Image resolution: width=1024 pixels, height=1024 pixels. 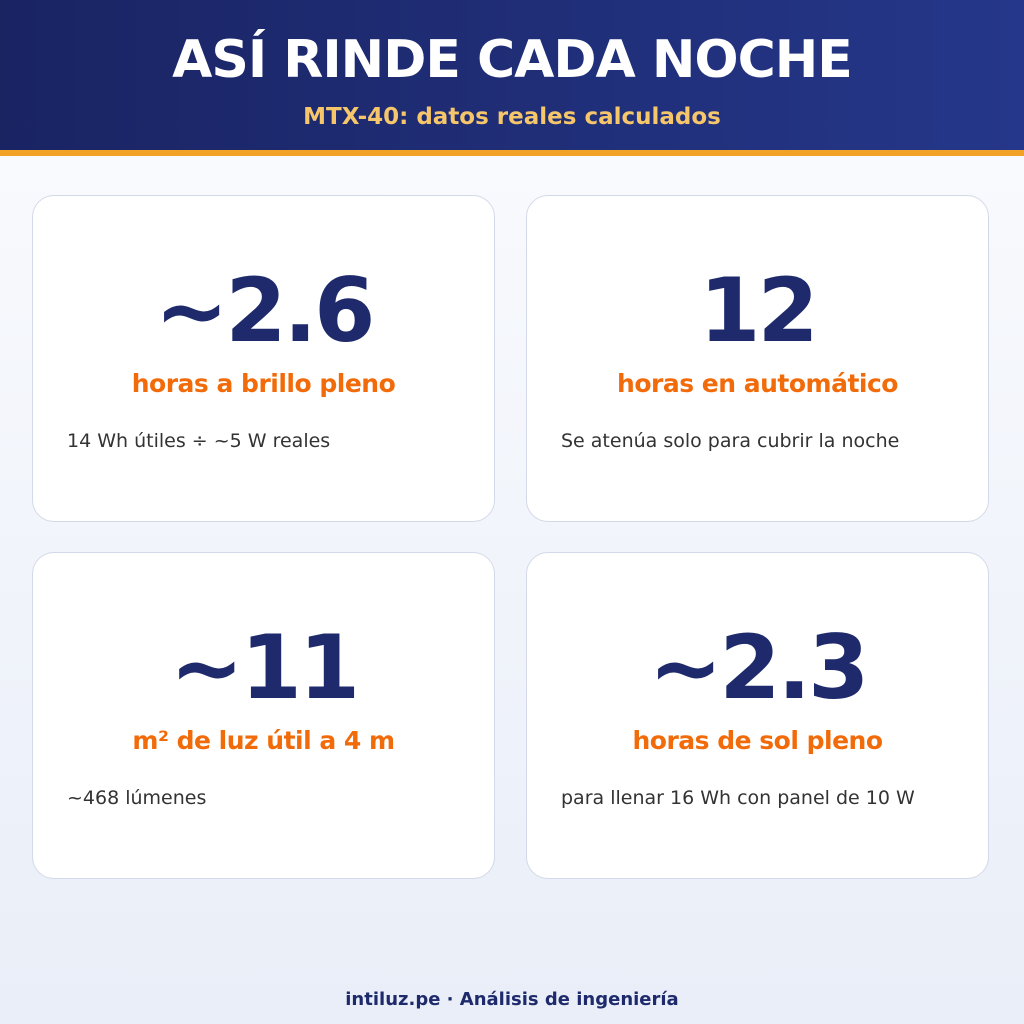 What do you see at coordinates (512, 117) in the screenshot?
I see `subtitle: MTX-40: datos reales calculados` at bounding box center [512, 117].